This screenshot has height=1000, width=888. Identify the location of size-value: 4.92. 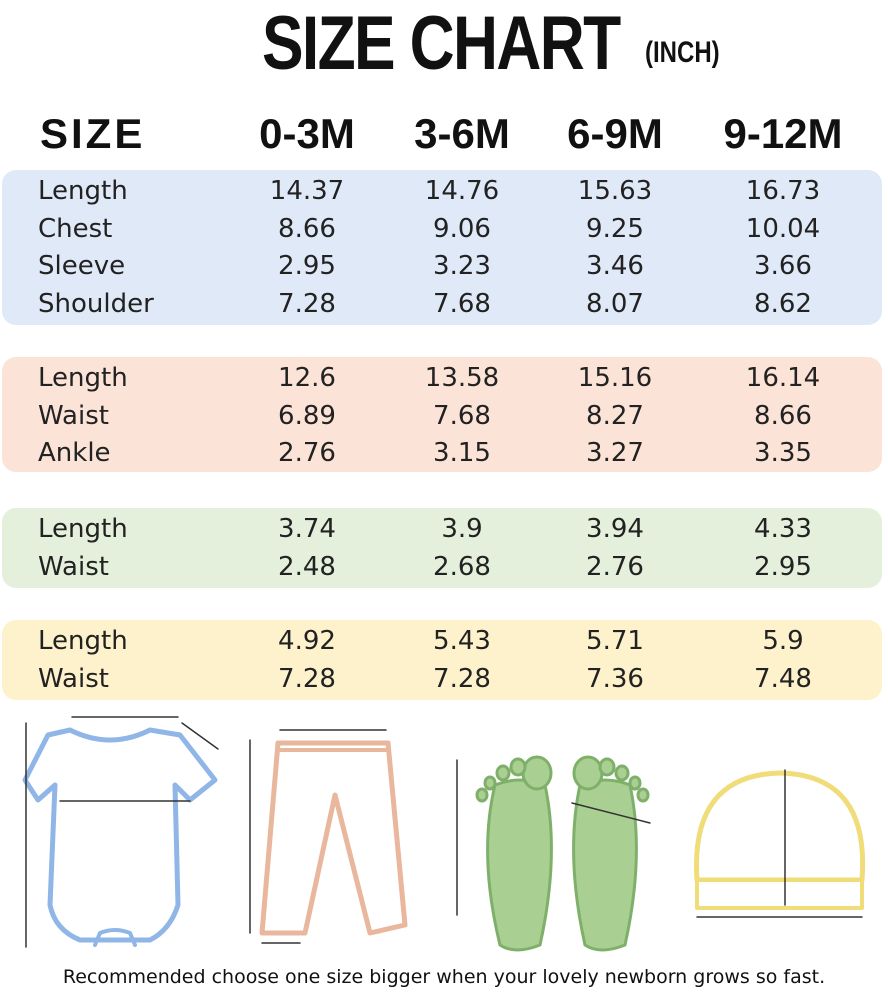
(307, 641).